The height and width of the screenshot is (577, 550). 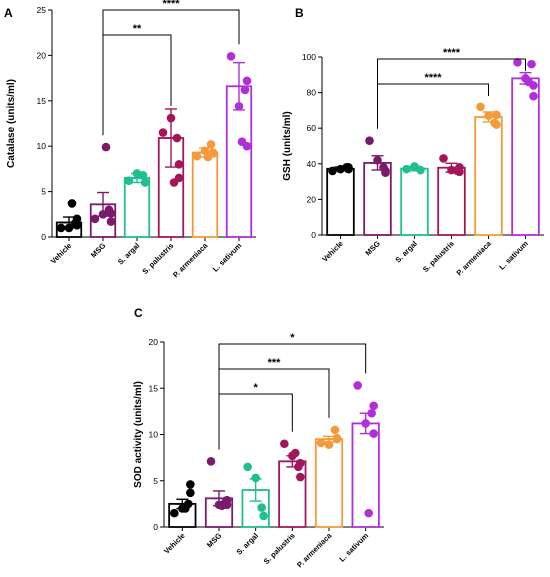 I want to click on panel-letter: C, so click(x=138, y=313).